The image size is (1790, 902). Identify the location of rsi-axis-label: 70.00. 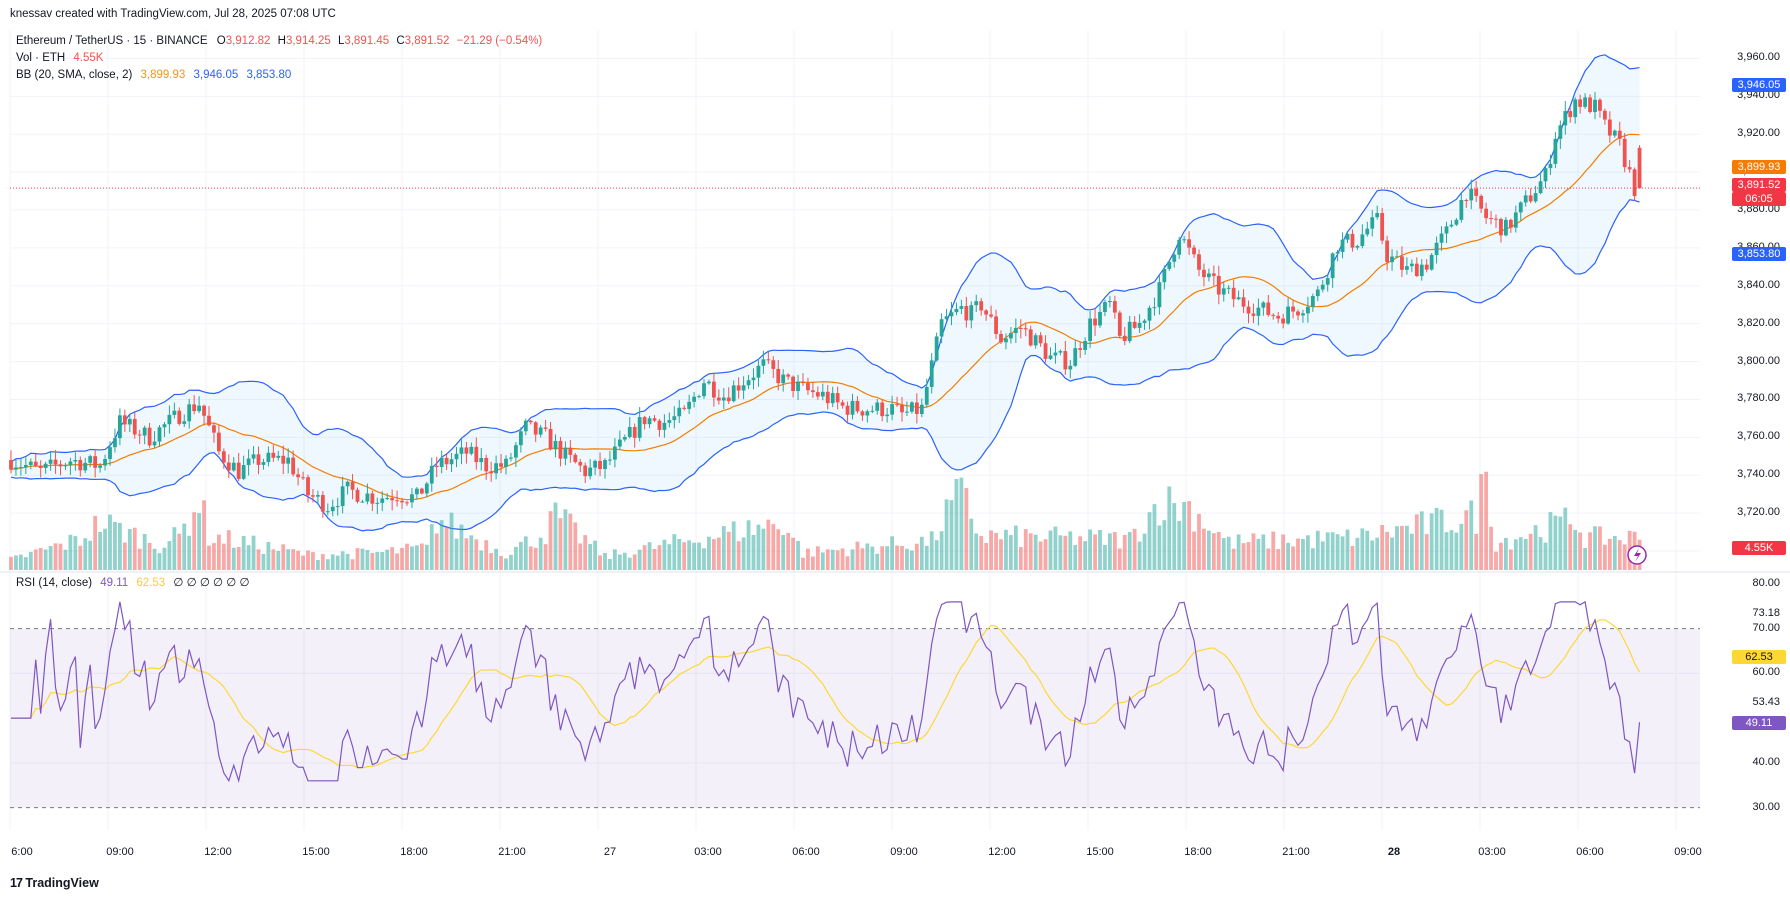
(1766, 627).